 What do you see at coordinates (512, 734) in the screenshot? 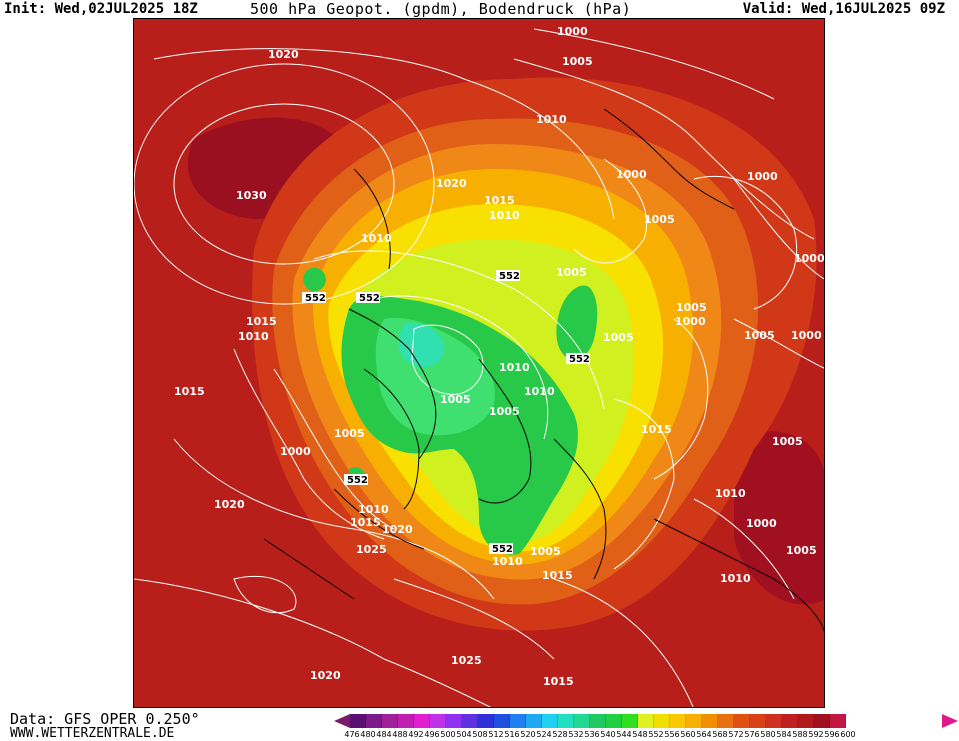
I see `colorbar-tick-label: 516` at bounding box center [512, 734].